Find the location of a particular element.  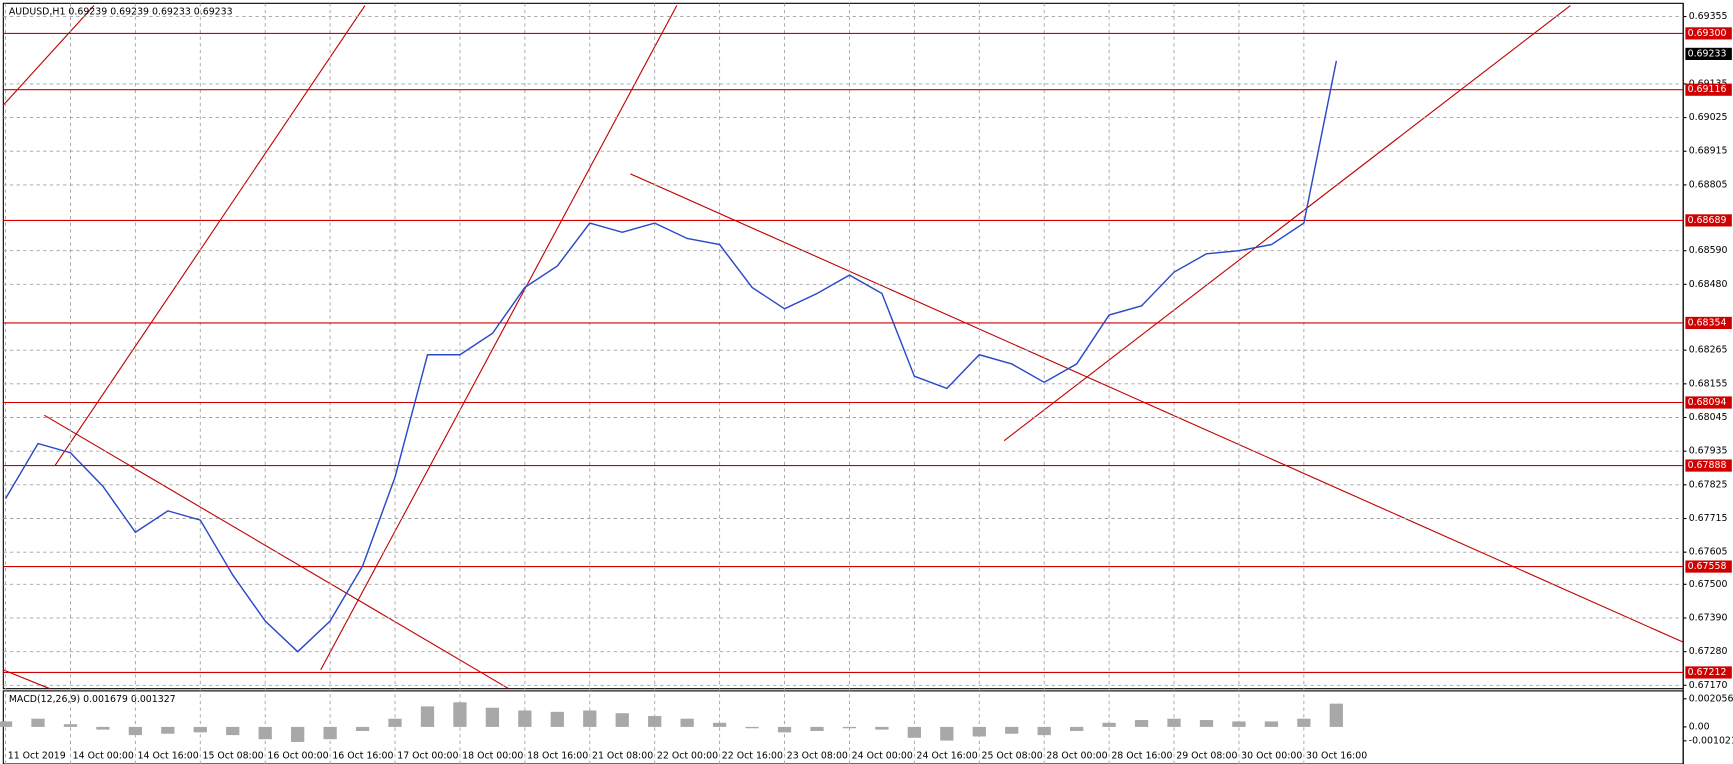

x-tick-label: 17 Oct 00:00 is located at coordinates (427, 756).